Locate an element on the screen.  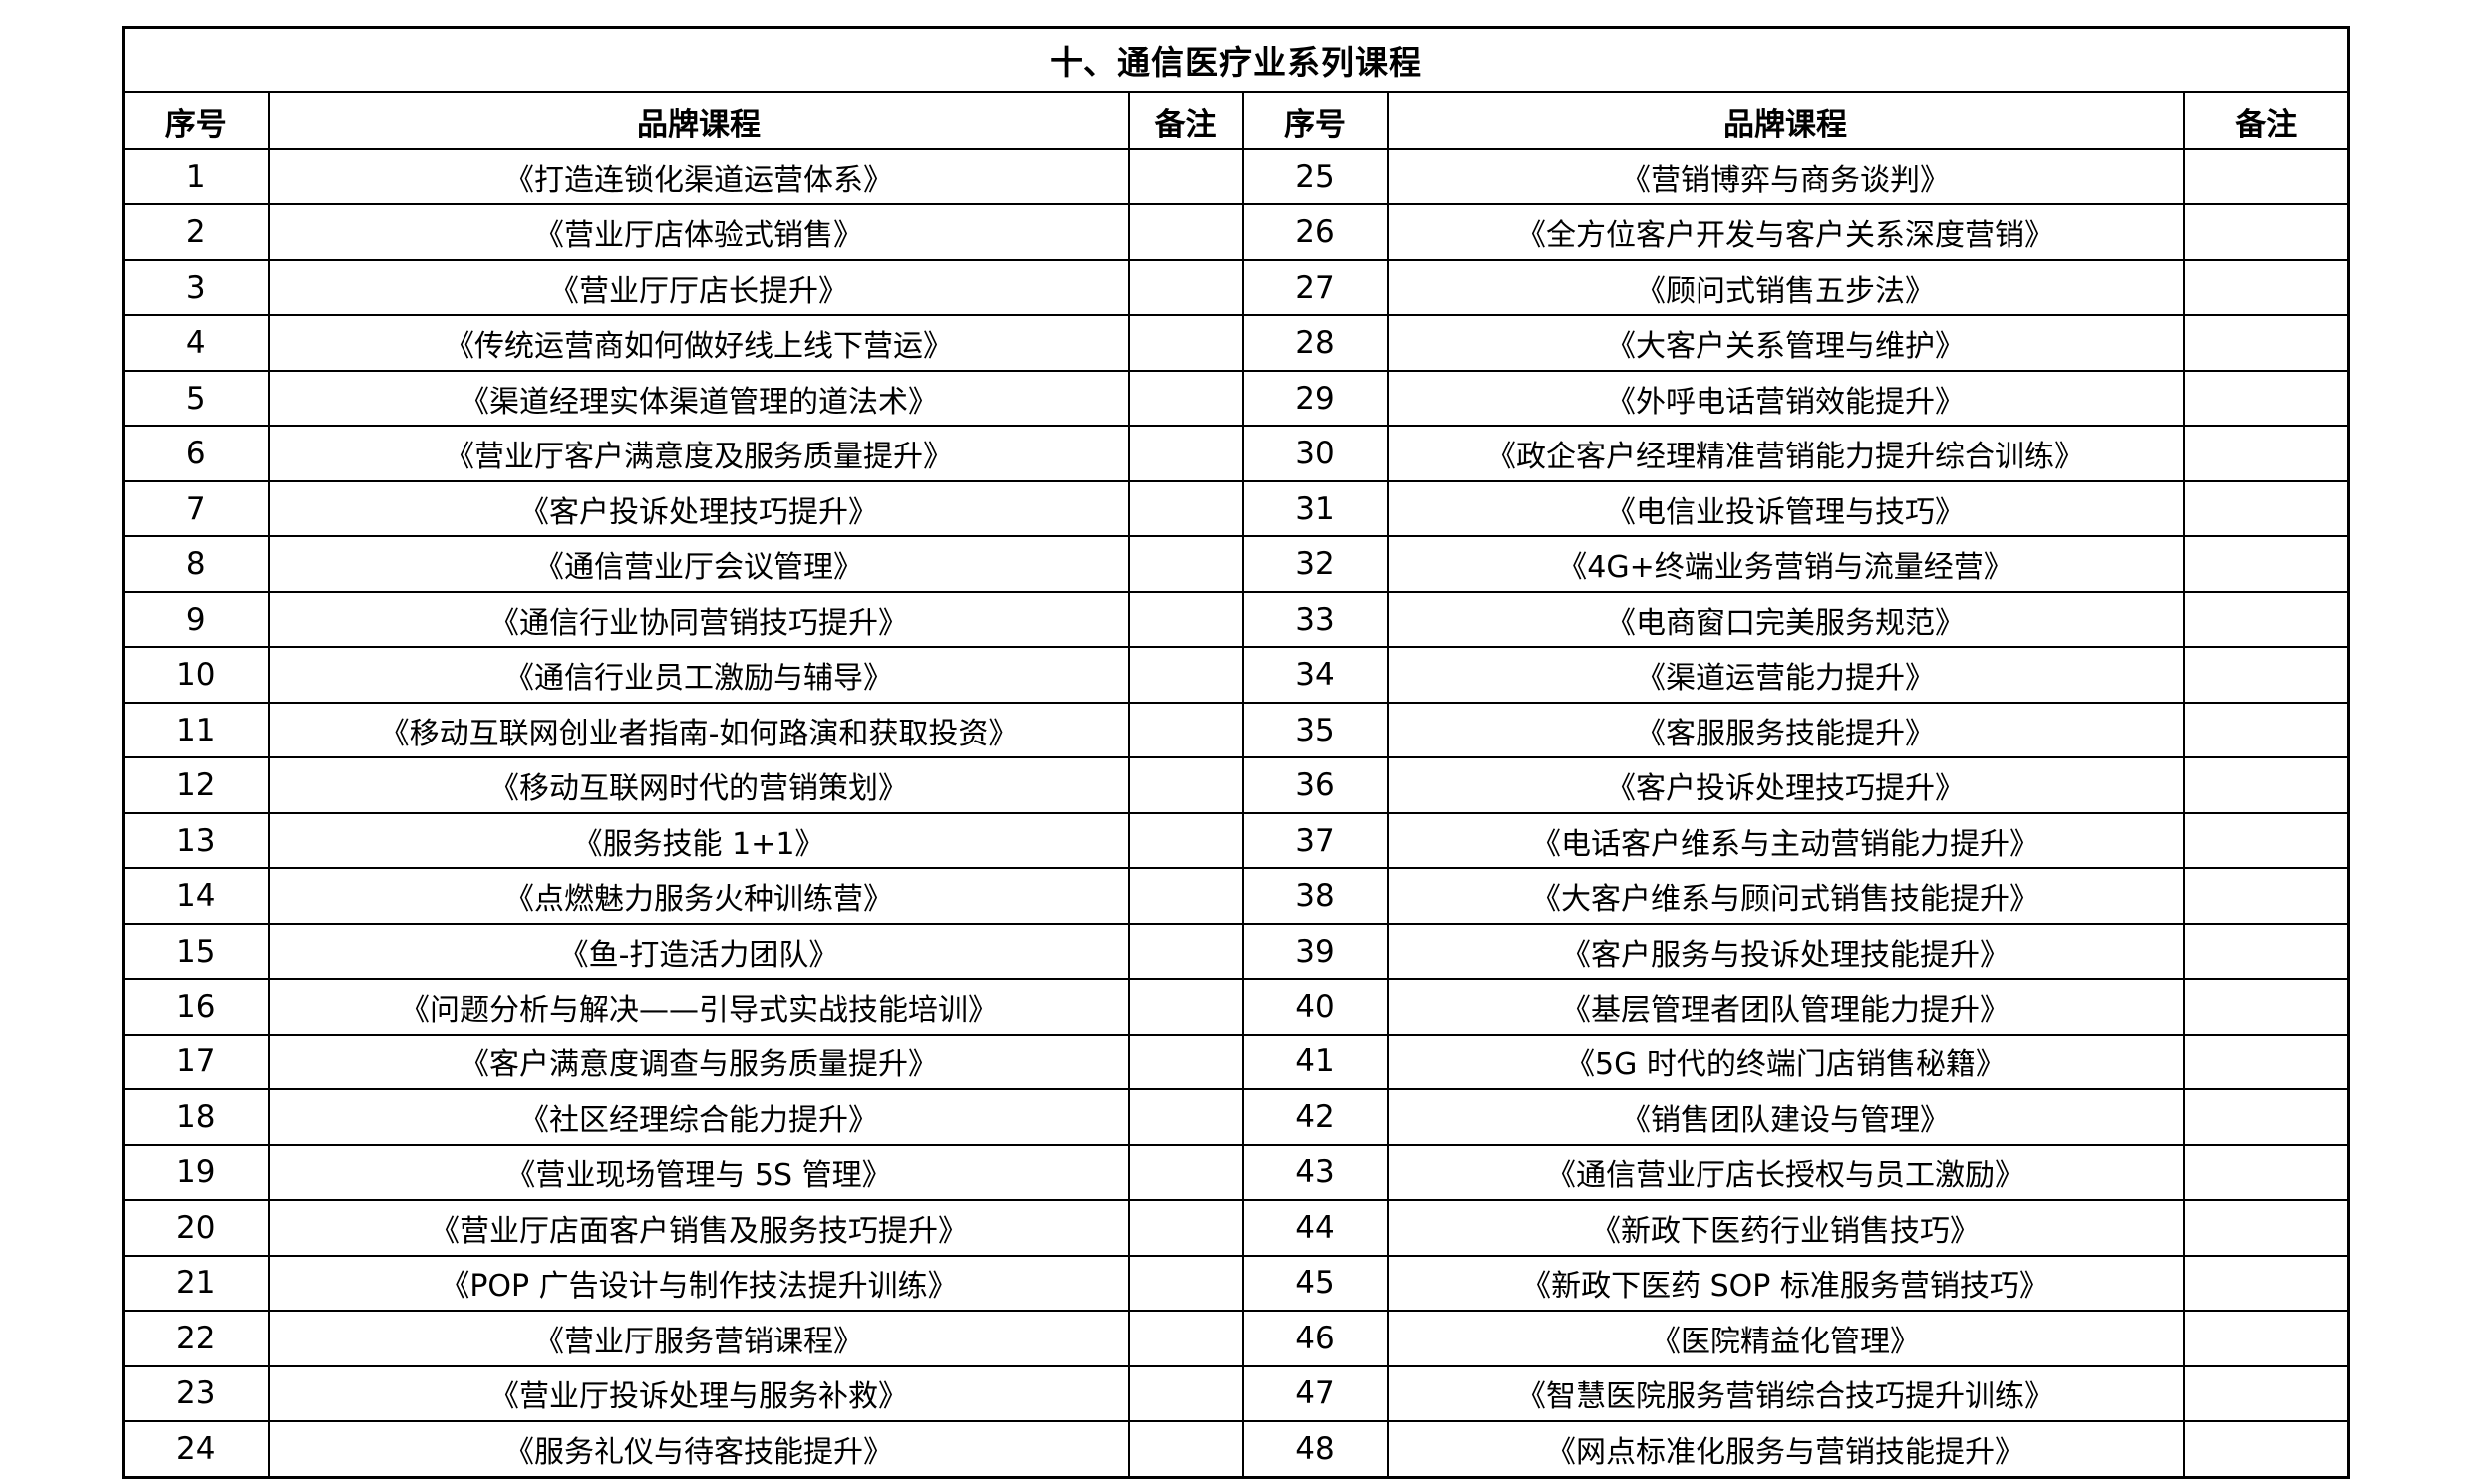
row-number-cell: 6 is located at coordinates (196, 453).